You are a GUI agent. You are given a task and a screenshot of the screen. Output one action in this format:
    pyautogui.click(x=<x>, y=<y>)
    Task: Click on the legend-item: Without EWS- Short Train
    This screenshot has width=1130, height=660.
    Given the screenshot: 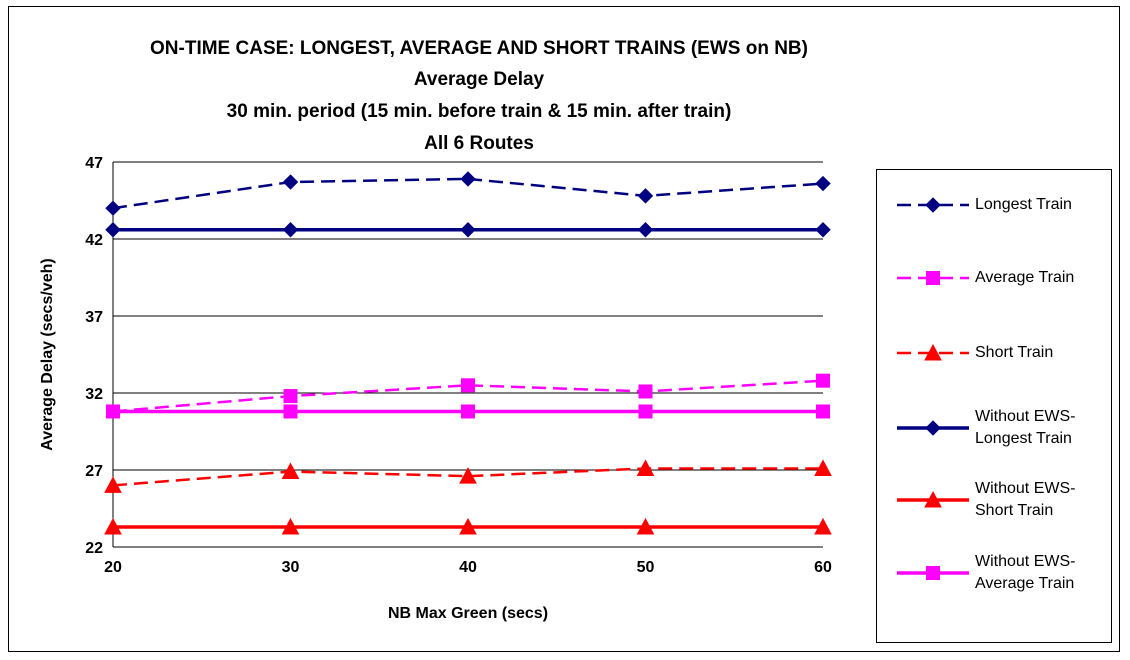 What is the action you would take?
    pyautogui.click(x=995, y=500)
    